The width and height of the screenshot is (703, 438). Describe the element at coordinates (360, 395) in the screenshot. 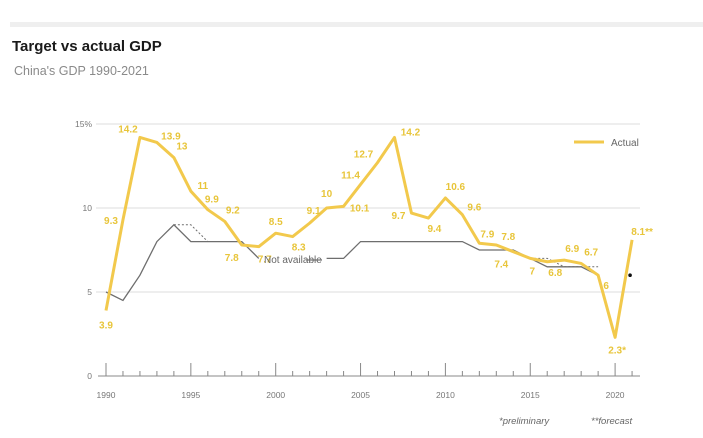

I see `x-tick-label-2005: 2005` at that location.